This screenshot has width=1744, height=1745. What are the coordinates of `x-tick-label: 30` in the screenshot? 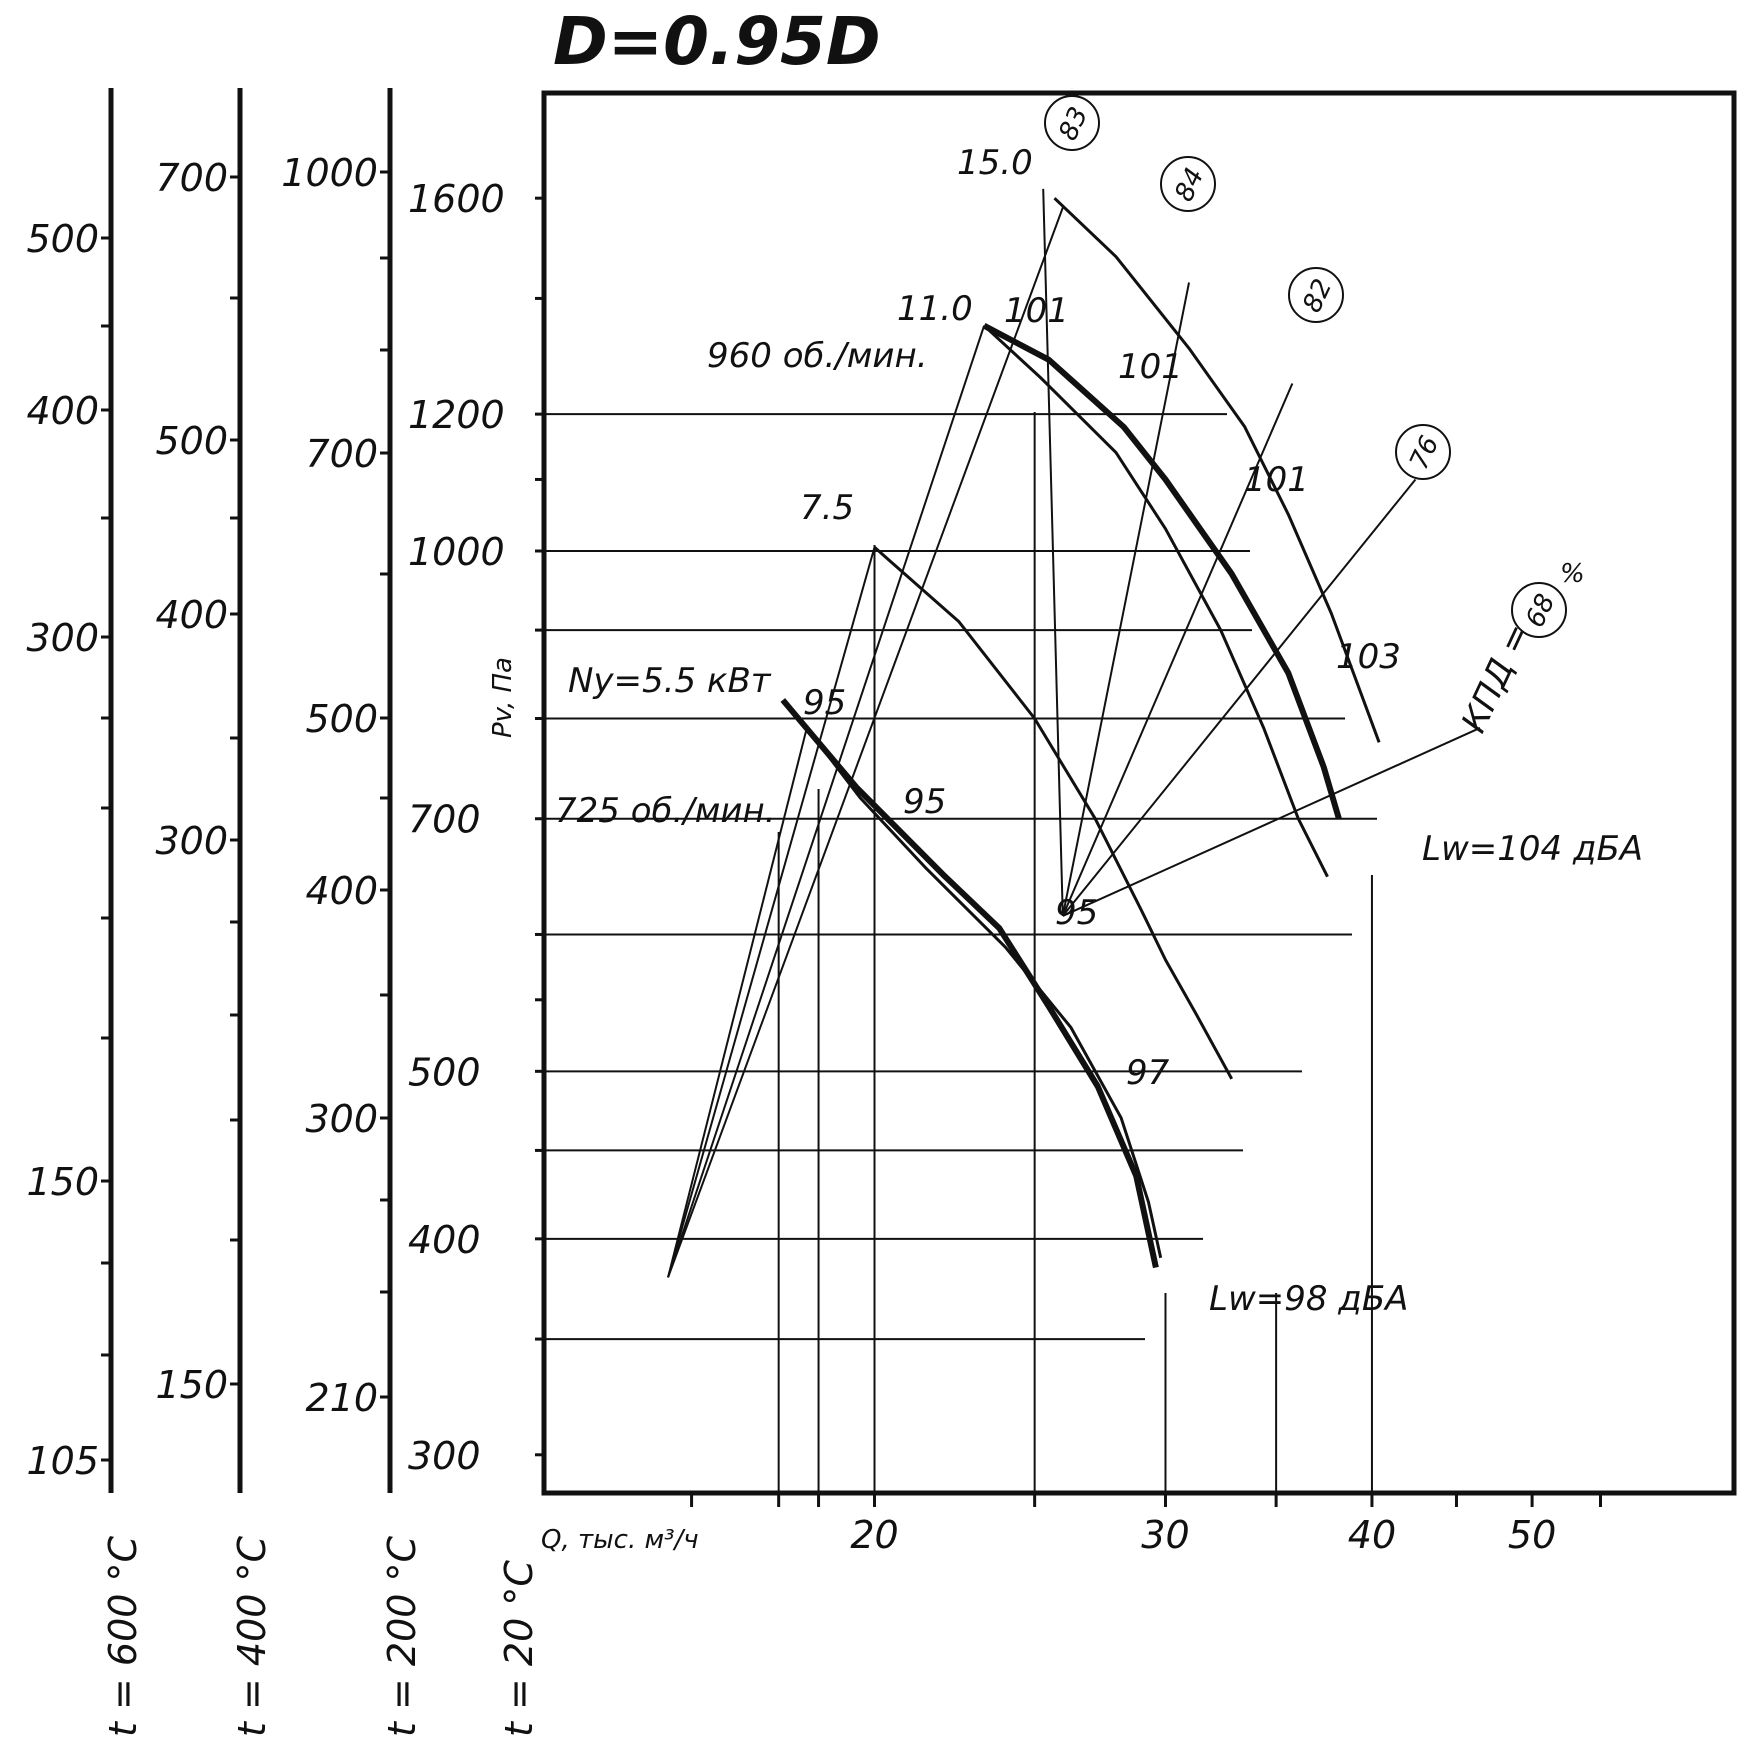 It's located at (1165, 1535).